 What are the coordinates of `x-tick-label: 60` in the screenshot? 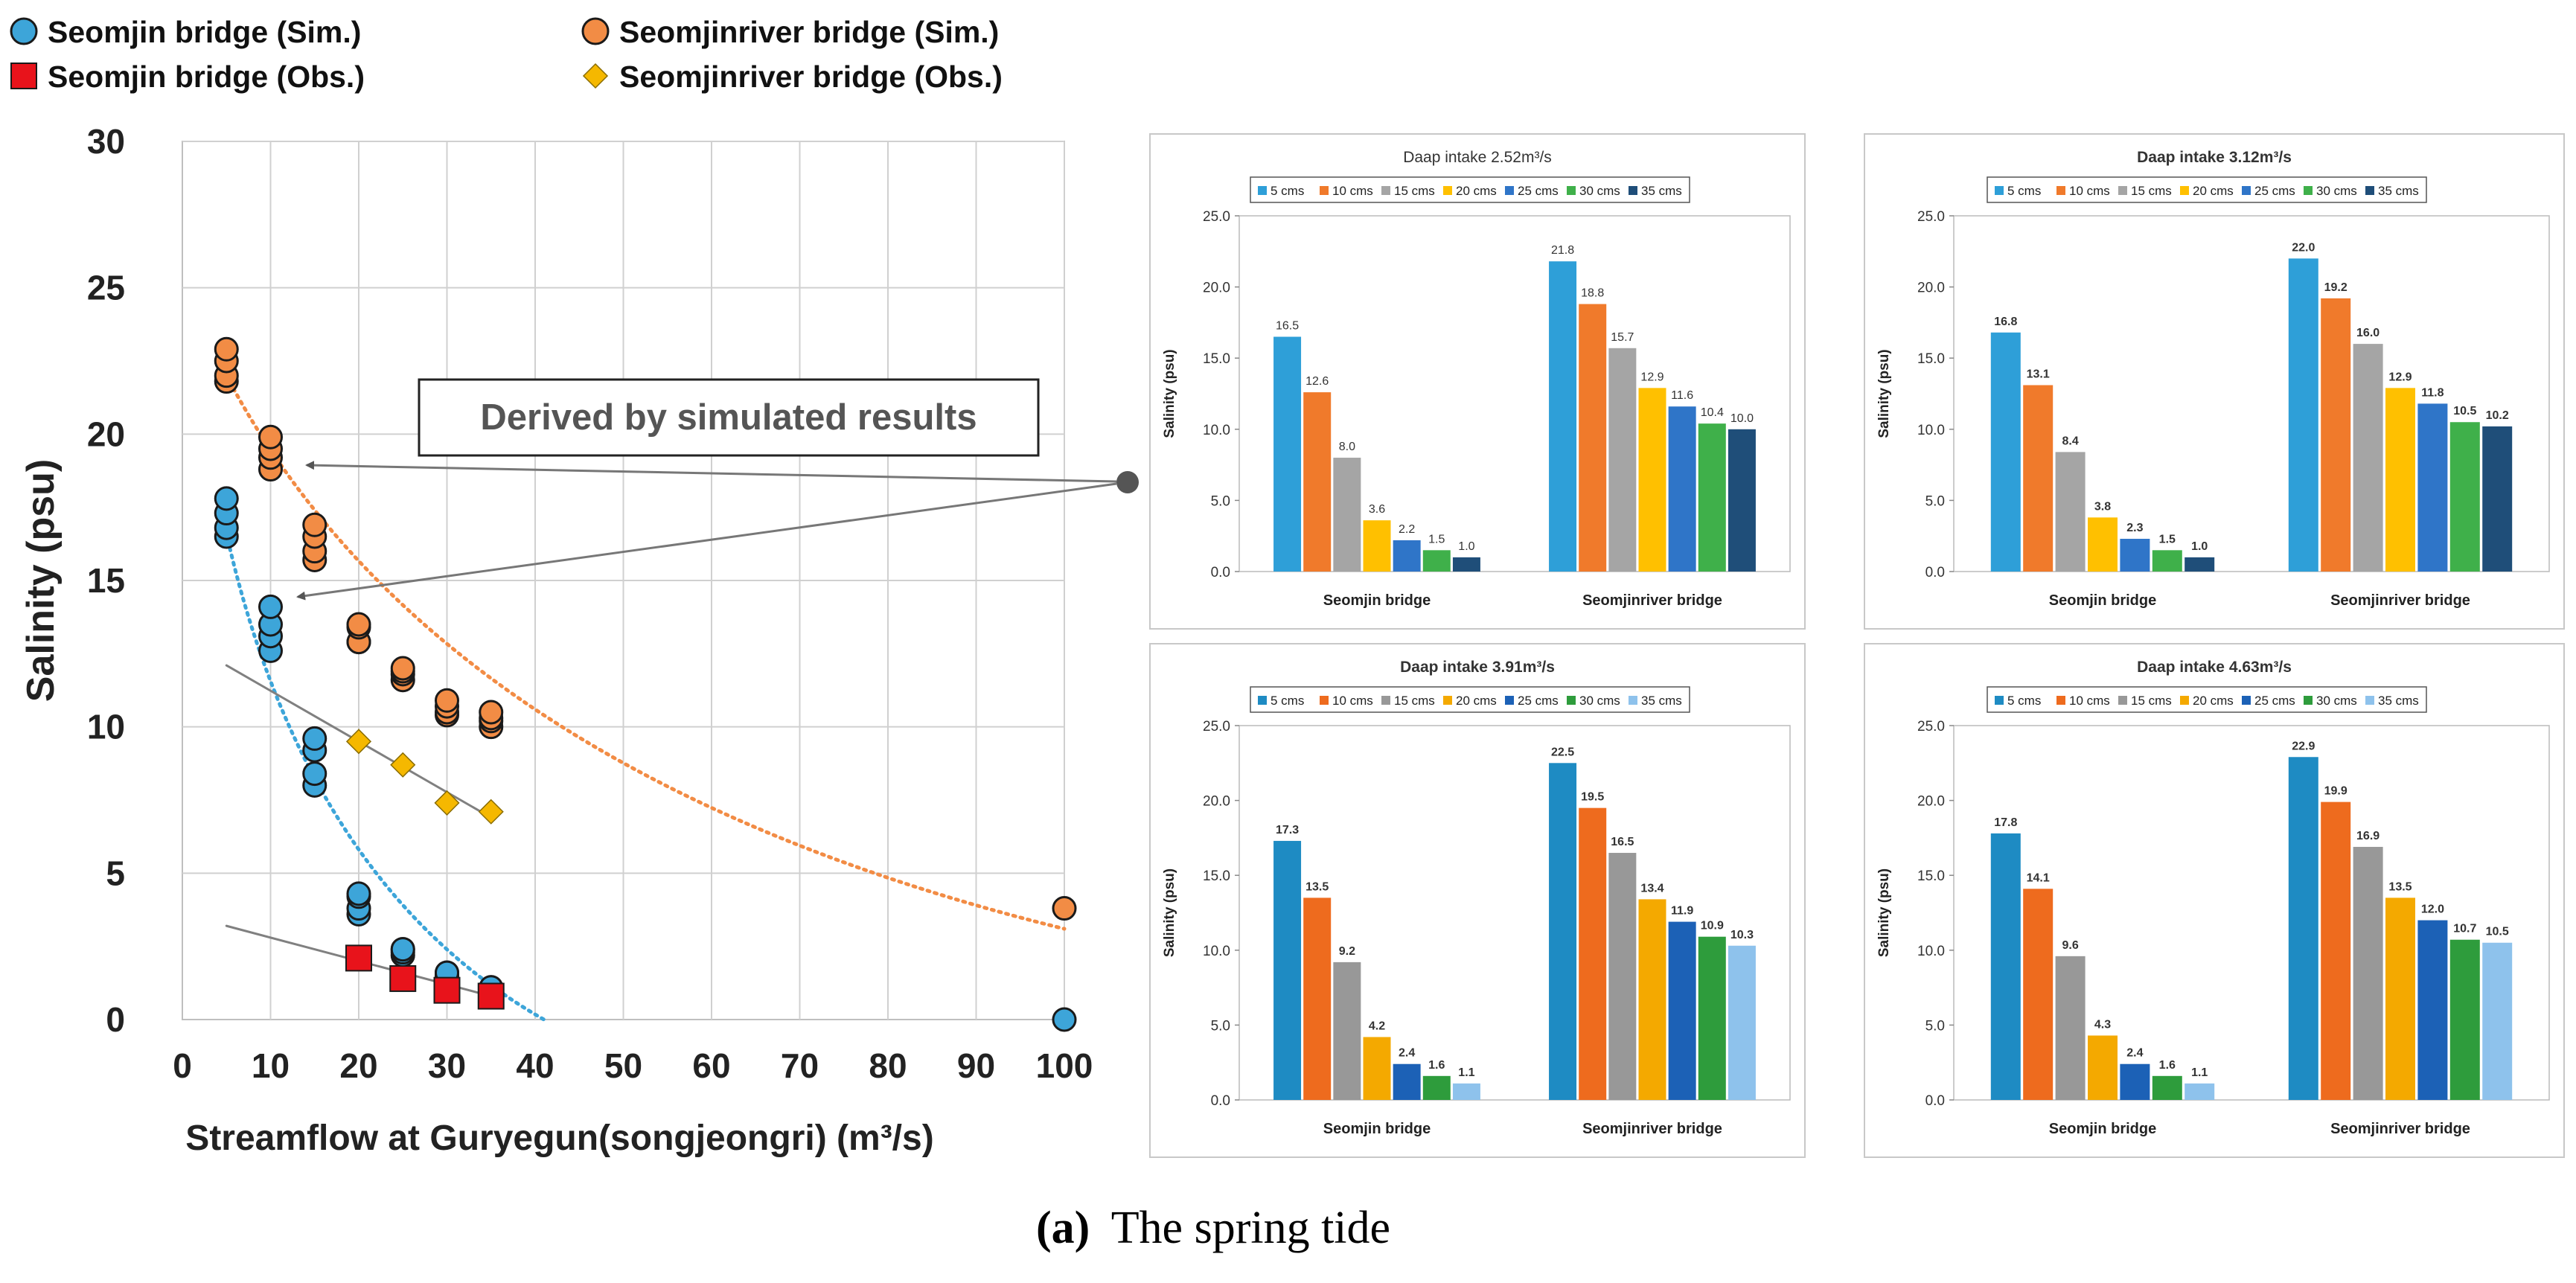 It's located at (711, 1065).